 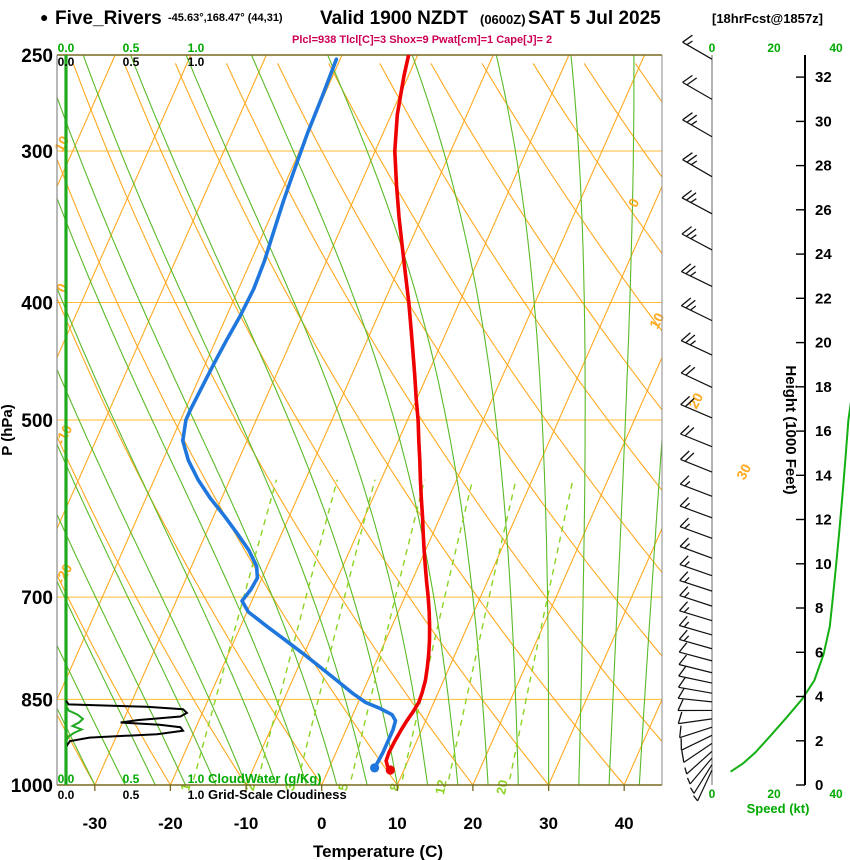 What do you see at coordinates (124, 207) in the screenshot?
I see `isotherm--60` at bounding box center [124, 207].